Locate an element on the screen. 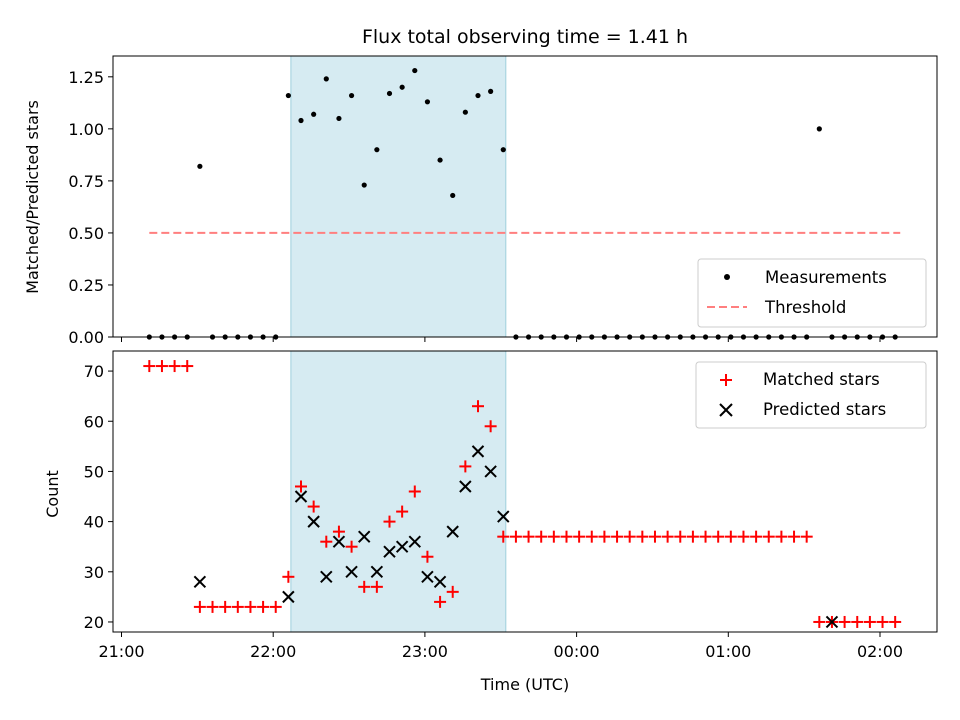  bottom-x-tick-label: 00:00 is located at coordinates (577, 651).